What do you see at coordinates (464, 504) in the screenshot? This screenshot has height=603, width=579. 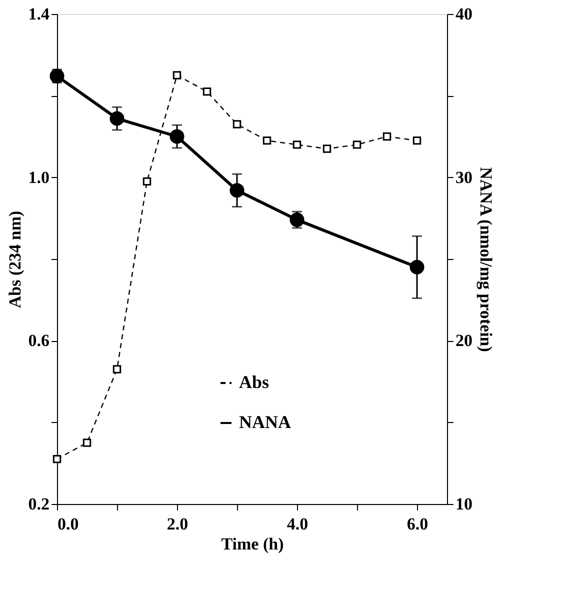 I see `y2-tick-label: 10` at bounding box center [464, 504].